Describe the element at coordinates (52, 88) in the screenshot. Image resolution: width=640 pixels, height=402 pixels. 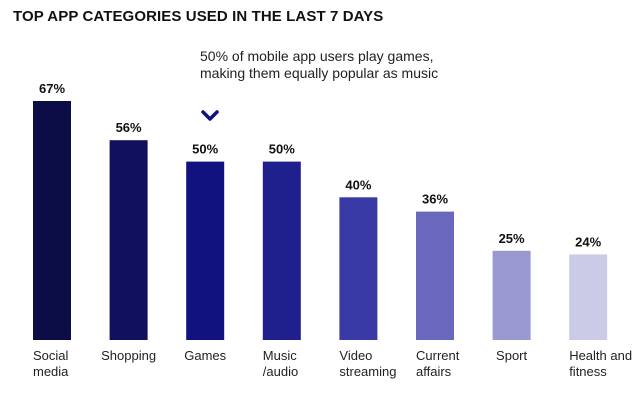
I see `value-label-0: 67%` at that location.